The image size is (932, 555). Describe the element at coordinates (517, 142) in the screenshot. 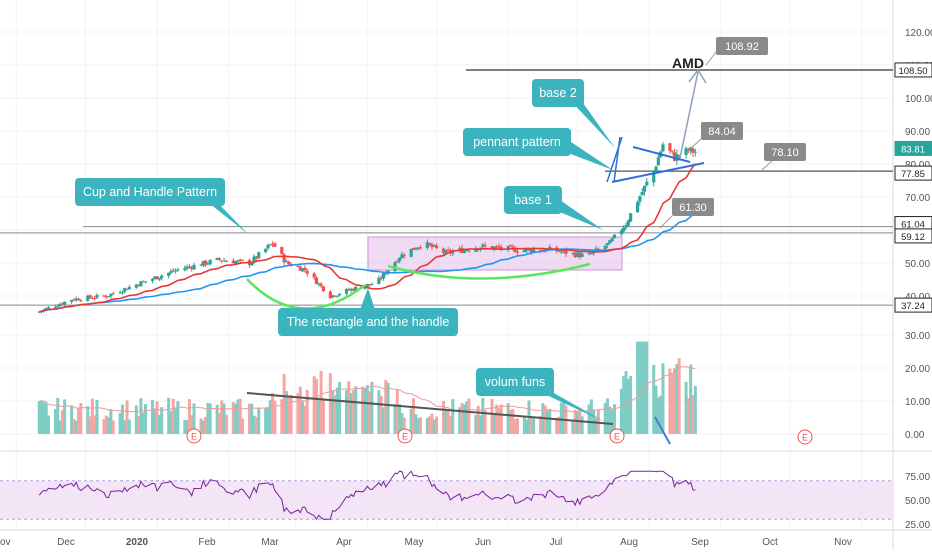

I see `callout-pennant-box` at that location.